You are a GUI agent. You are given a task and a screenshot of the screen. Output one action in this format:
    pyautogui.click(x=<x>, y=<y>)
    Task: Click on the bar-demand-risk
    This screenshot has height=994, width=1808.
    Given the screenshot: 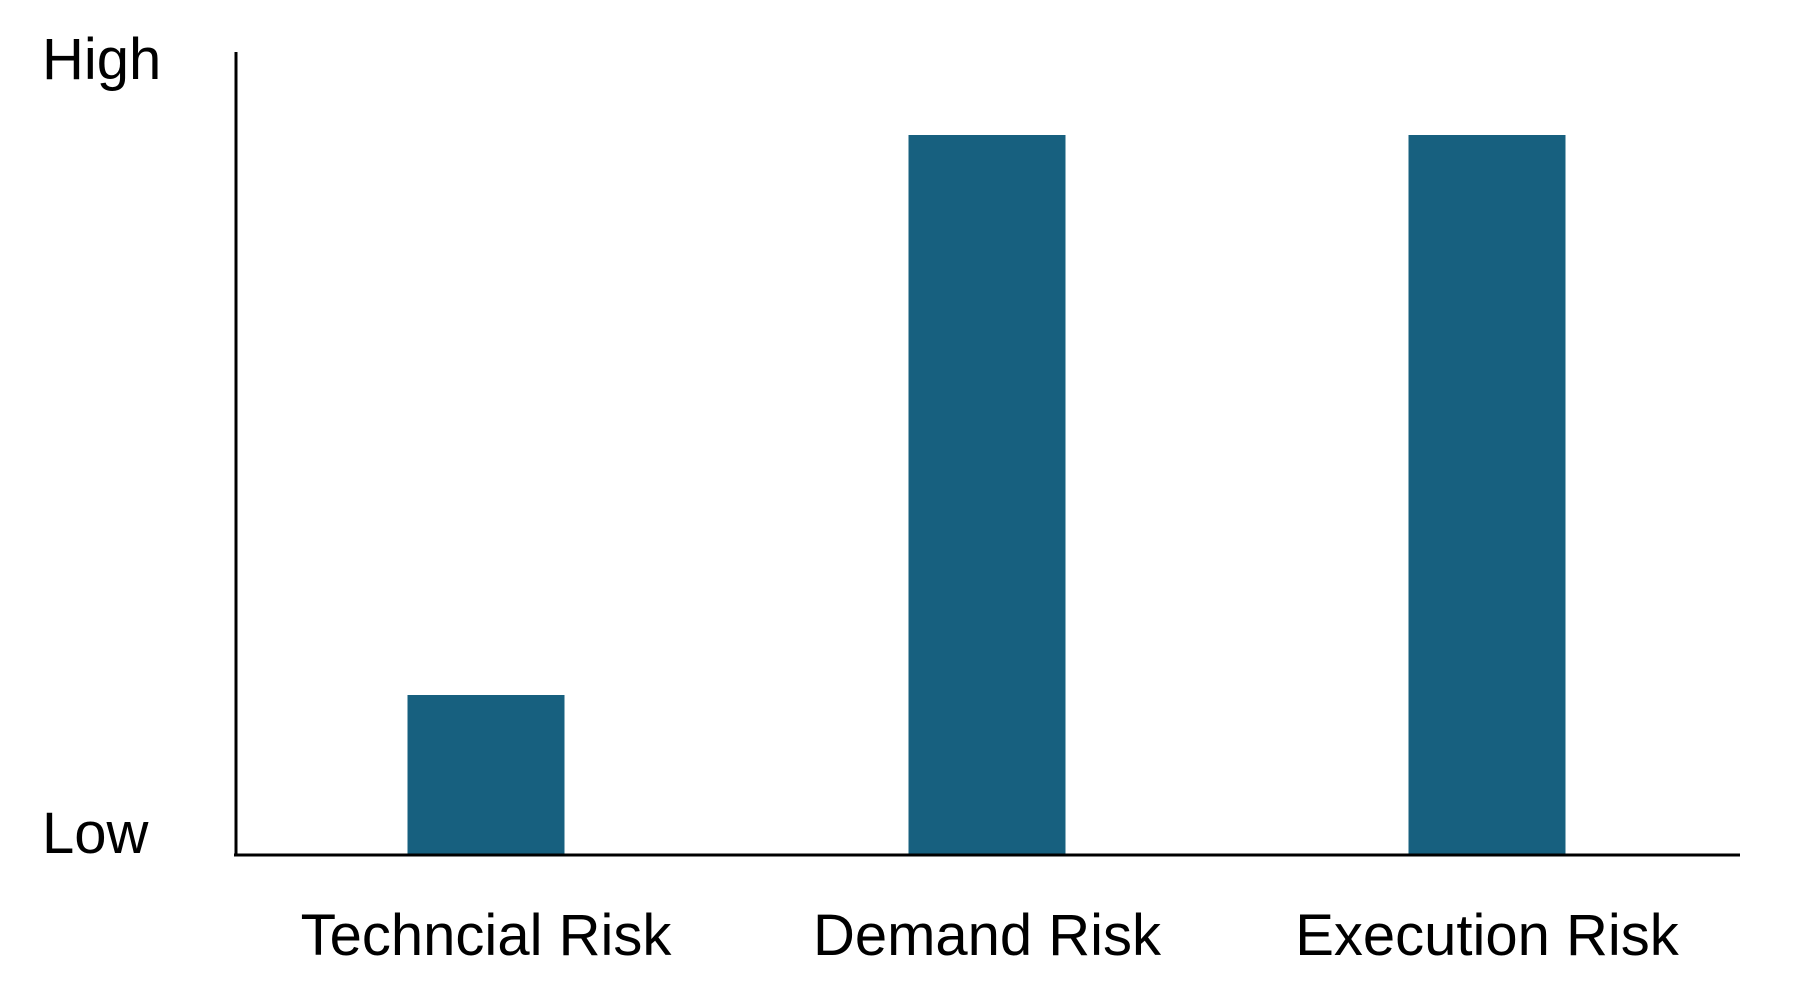 What is the action you would take?
    pyautogui.click(x=987, y=495)
    